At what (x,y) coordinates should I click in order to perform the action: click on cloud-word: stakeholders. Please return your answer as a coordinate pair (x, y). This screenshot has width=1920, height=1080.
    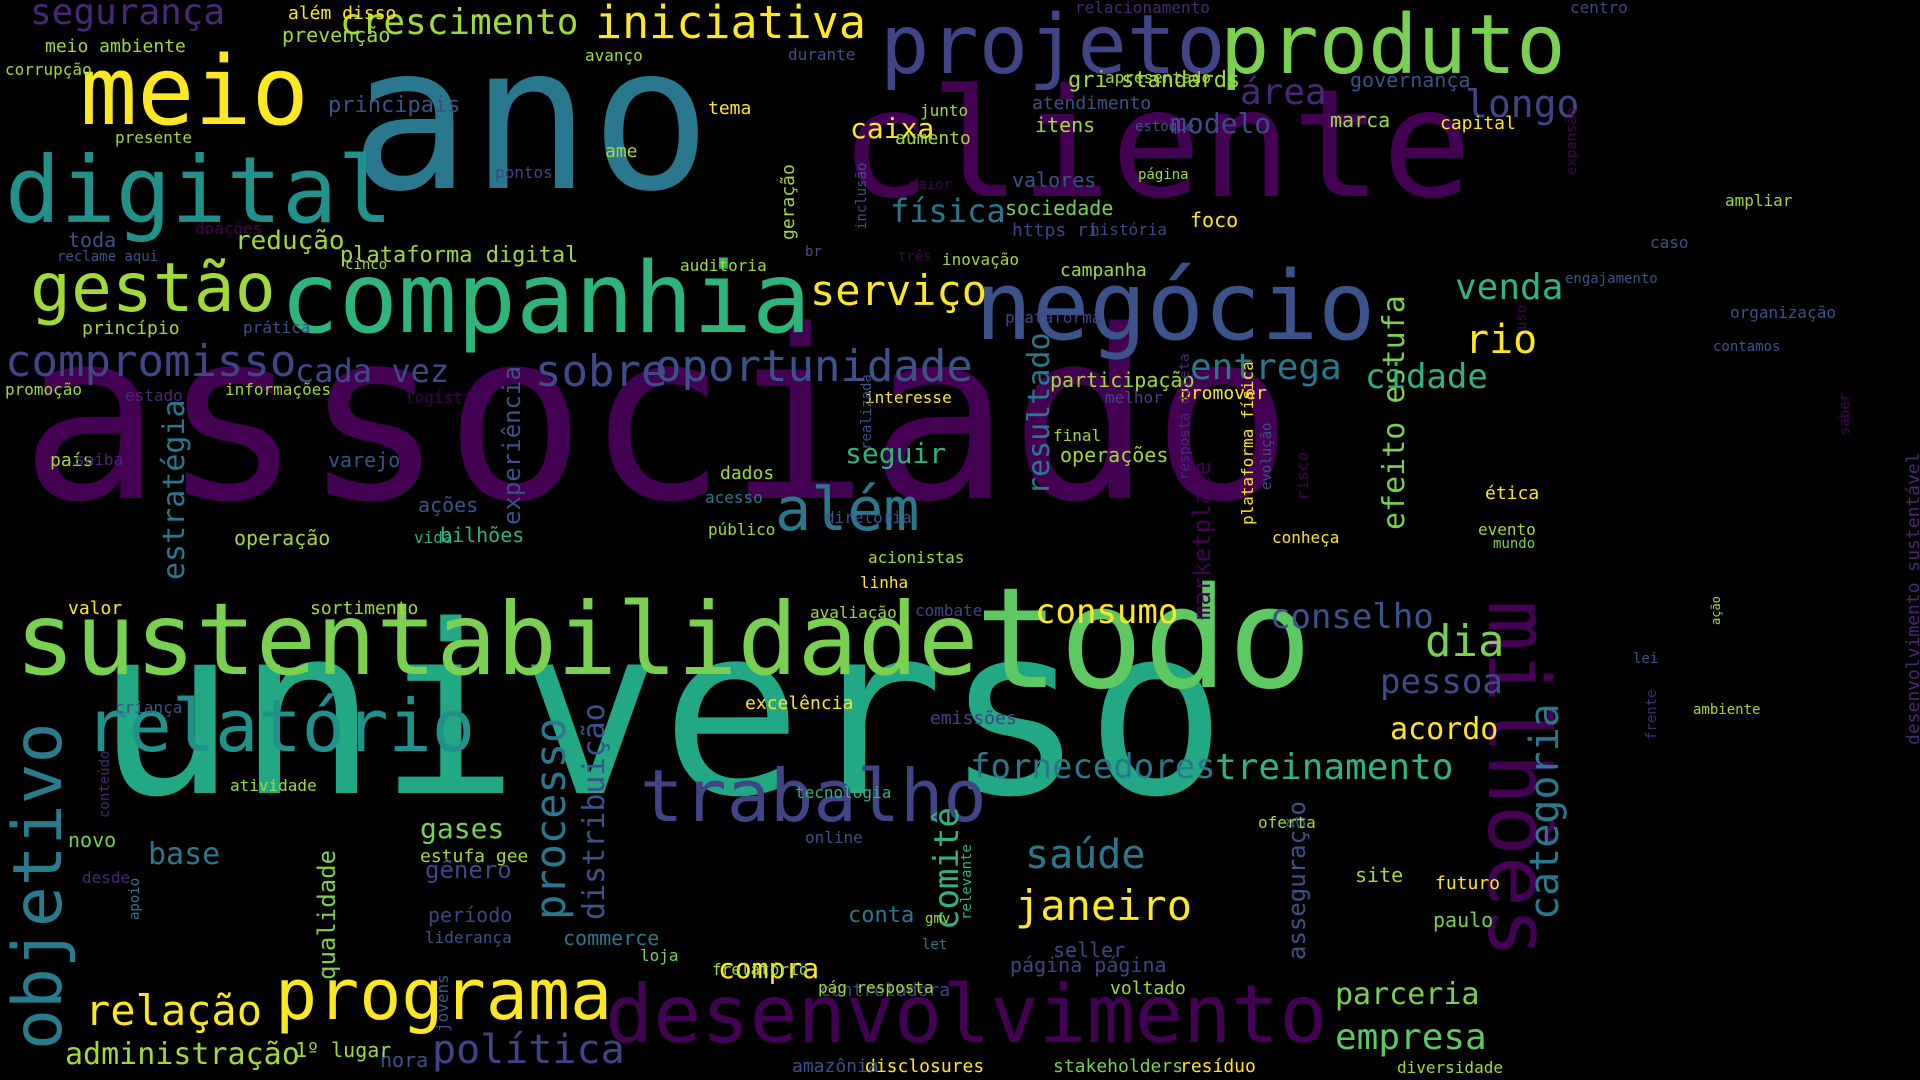
    Looking at the image, I should click on (1118, 1066).